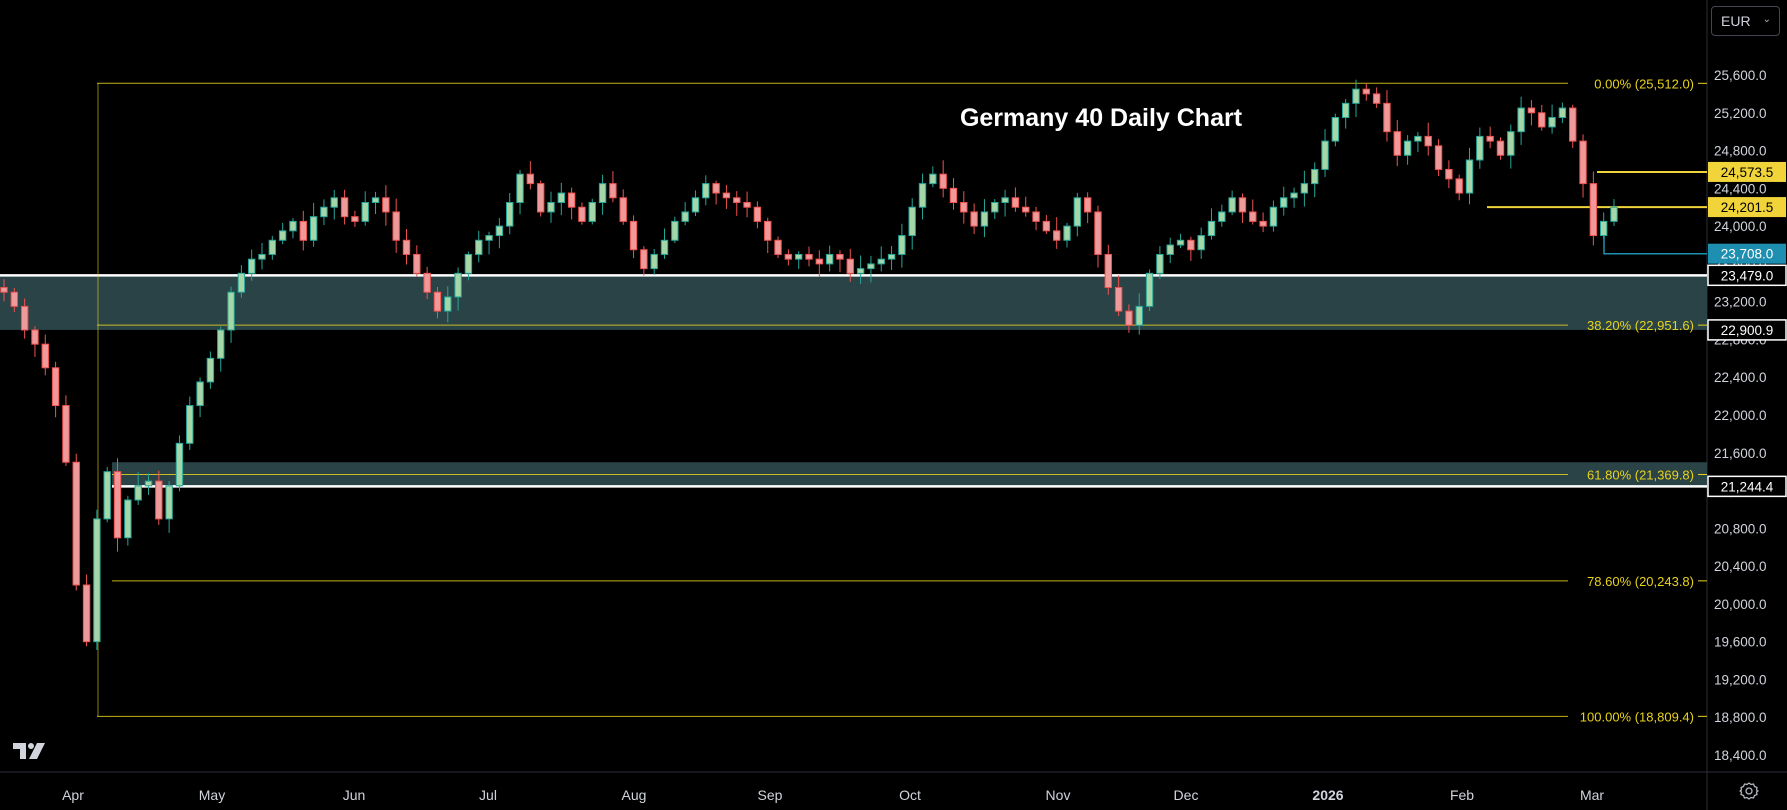 This screenshot has width=1787, height=810. What do you see at coordinates (1740, 453) in the screenshot?
I see `price-tick-label: 21,600.0` at bounding box center [1740, 453].